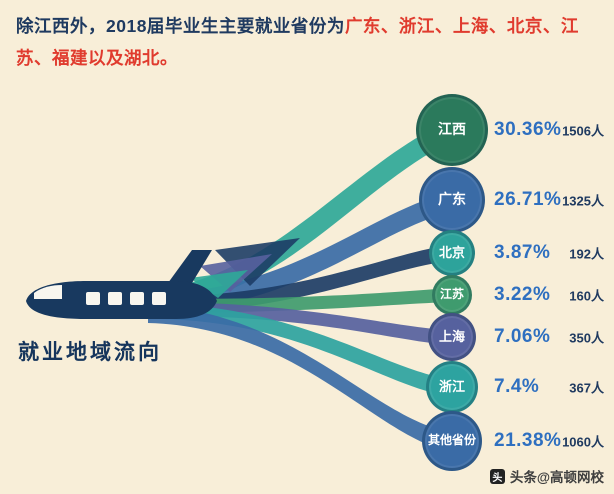  What do you see at coordinates (180, 26) in the screenshot?
I see `title-segment: 除江西外，2018届毕业生主要就业省份为` at bounding box center [180, 26].